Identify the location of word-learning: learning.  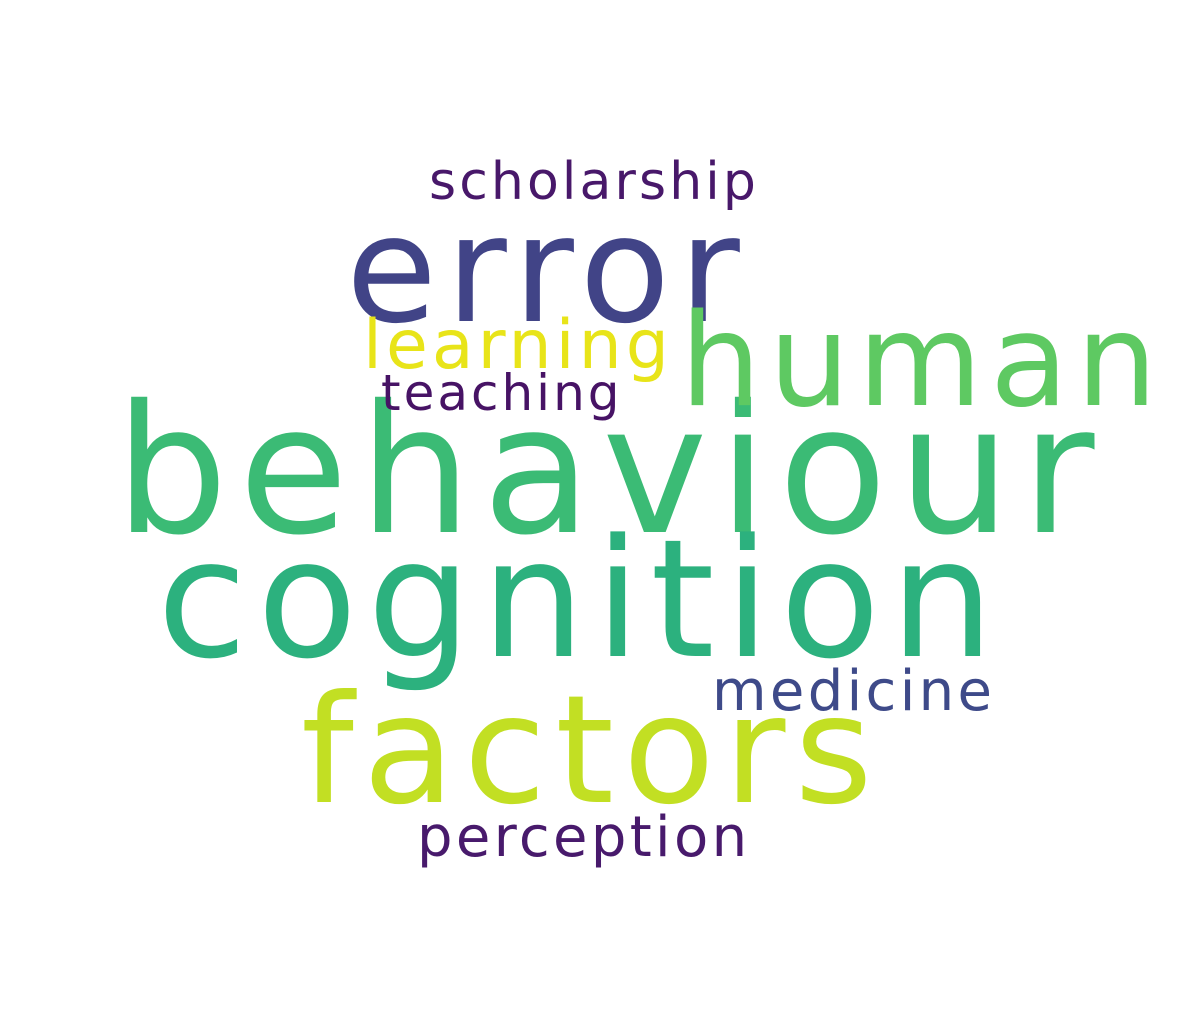
(518, 345).